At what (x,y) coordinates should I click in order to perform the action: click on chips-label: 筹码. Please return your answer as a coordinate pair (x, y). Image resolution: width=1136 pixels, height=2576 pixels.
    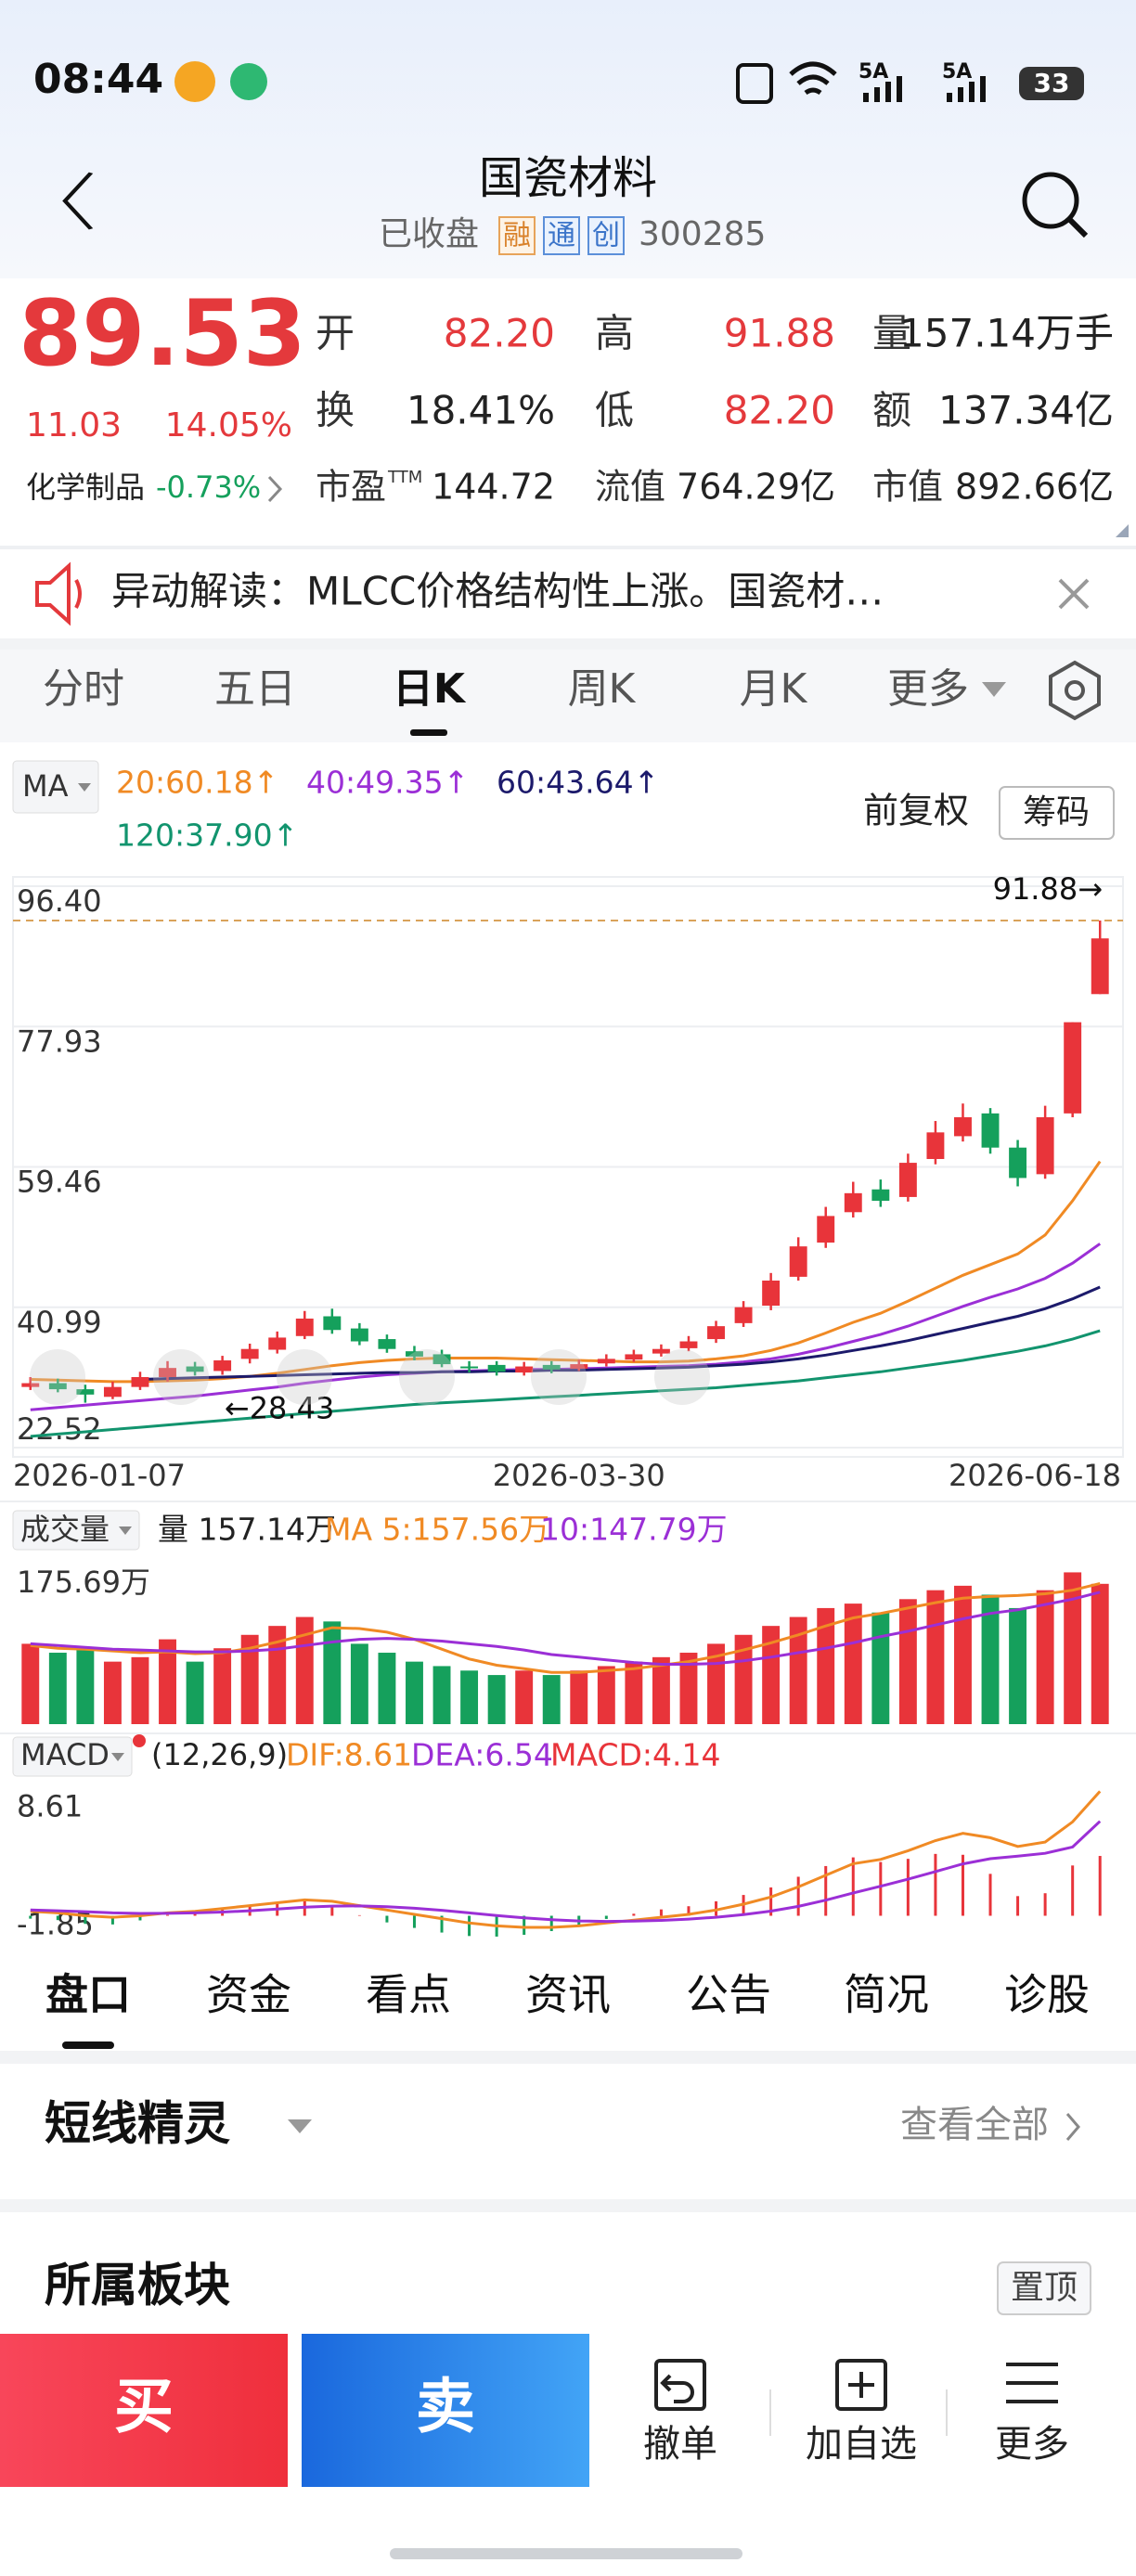
    Looking at the image, I should click on (1056, 812).